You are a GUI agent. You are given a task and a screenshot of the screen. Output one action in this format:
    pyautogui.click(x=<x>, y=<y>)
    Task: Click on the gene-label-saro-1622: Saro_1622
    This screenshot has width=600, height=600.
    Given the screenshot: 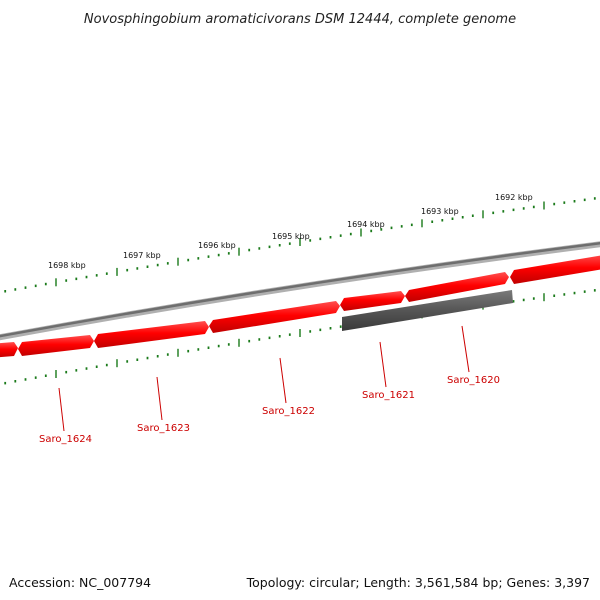 What is the action you would take?
    pyautogui.click(x=288, y=411)
    